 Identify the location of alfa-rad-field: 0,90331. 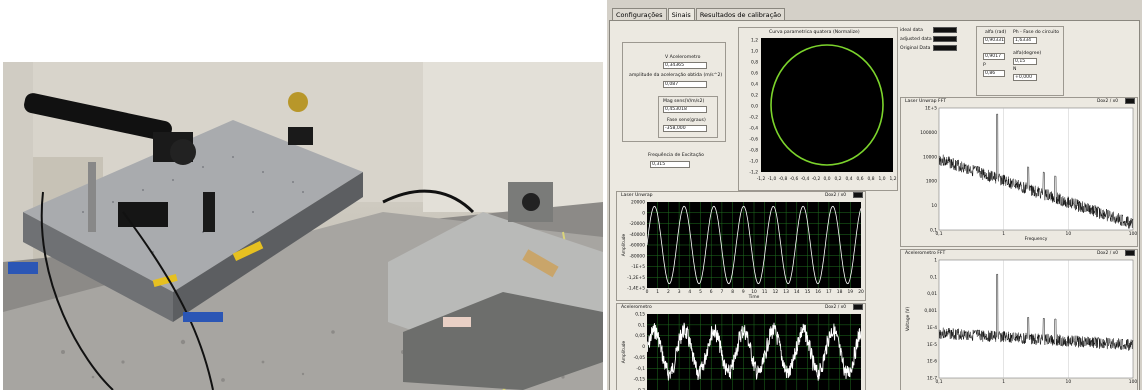
(994, 40).